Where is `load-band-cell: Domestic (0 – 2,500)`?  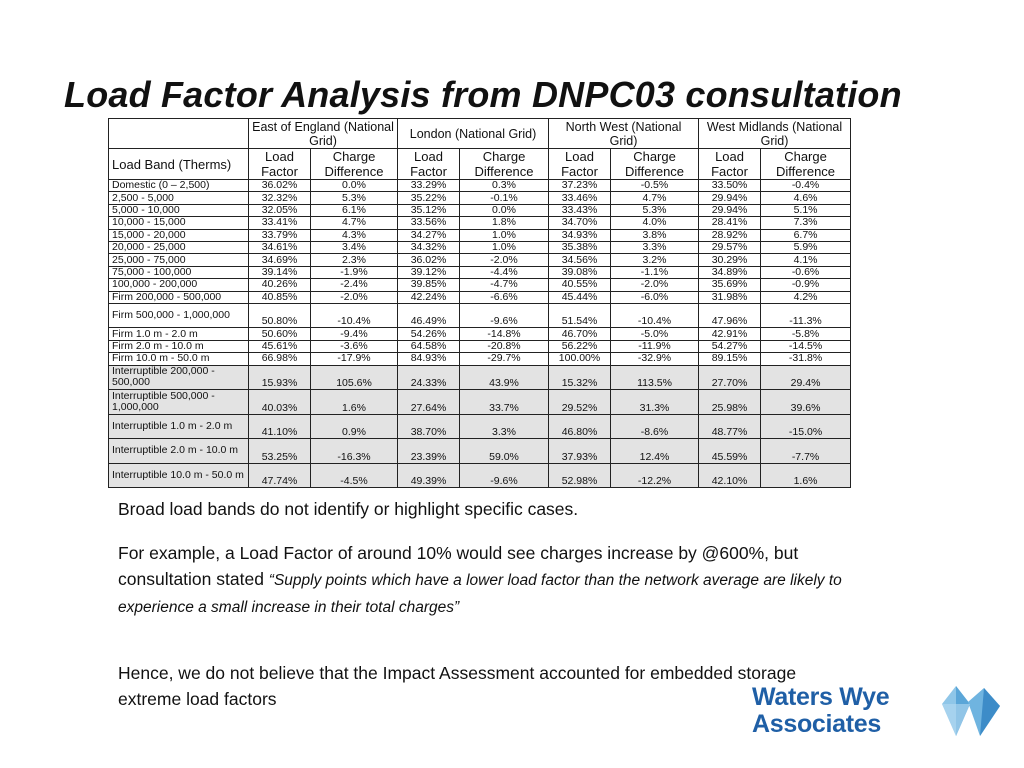
load-band-cell: Domestic (0 – 2,500) is located at coordinates (178, 185).